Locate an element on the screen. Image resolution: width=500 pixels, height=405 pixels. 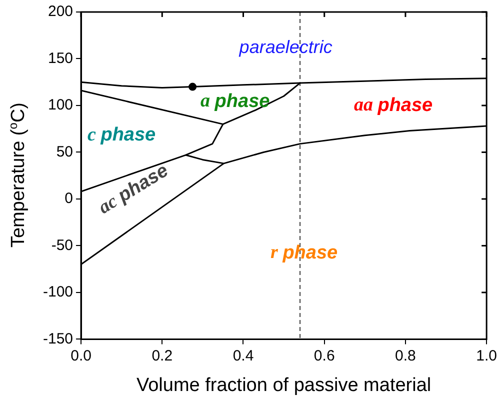
x-tick-label: 0.4 is located at coordinates (243, 355).